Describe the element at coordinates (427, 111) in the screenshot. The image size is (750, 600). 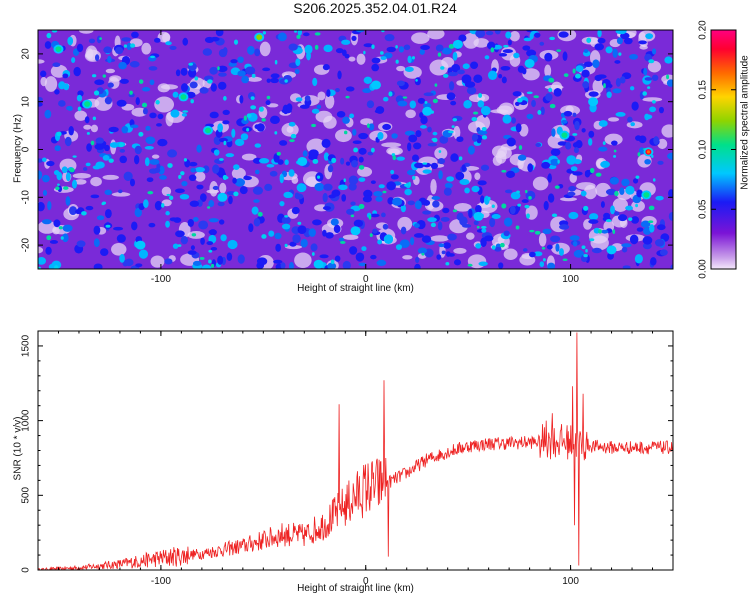
I see `hotspot` at that location.